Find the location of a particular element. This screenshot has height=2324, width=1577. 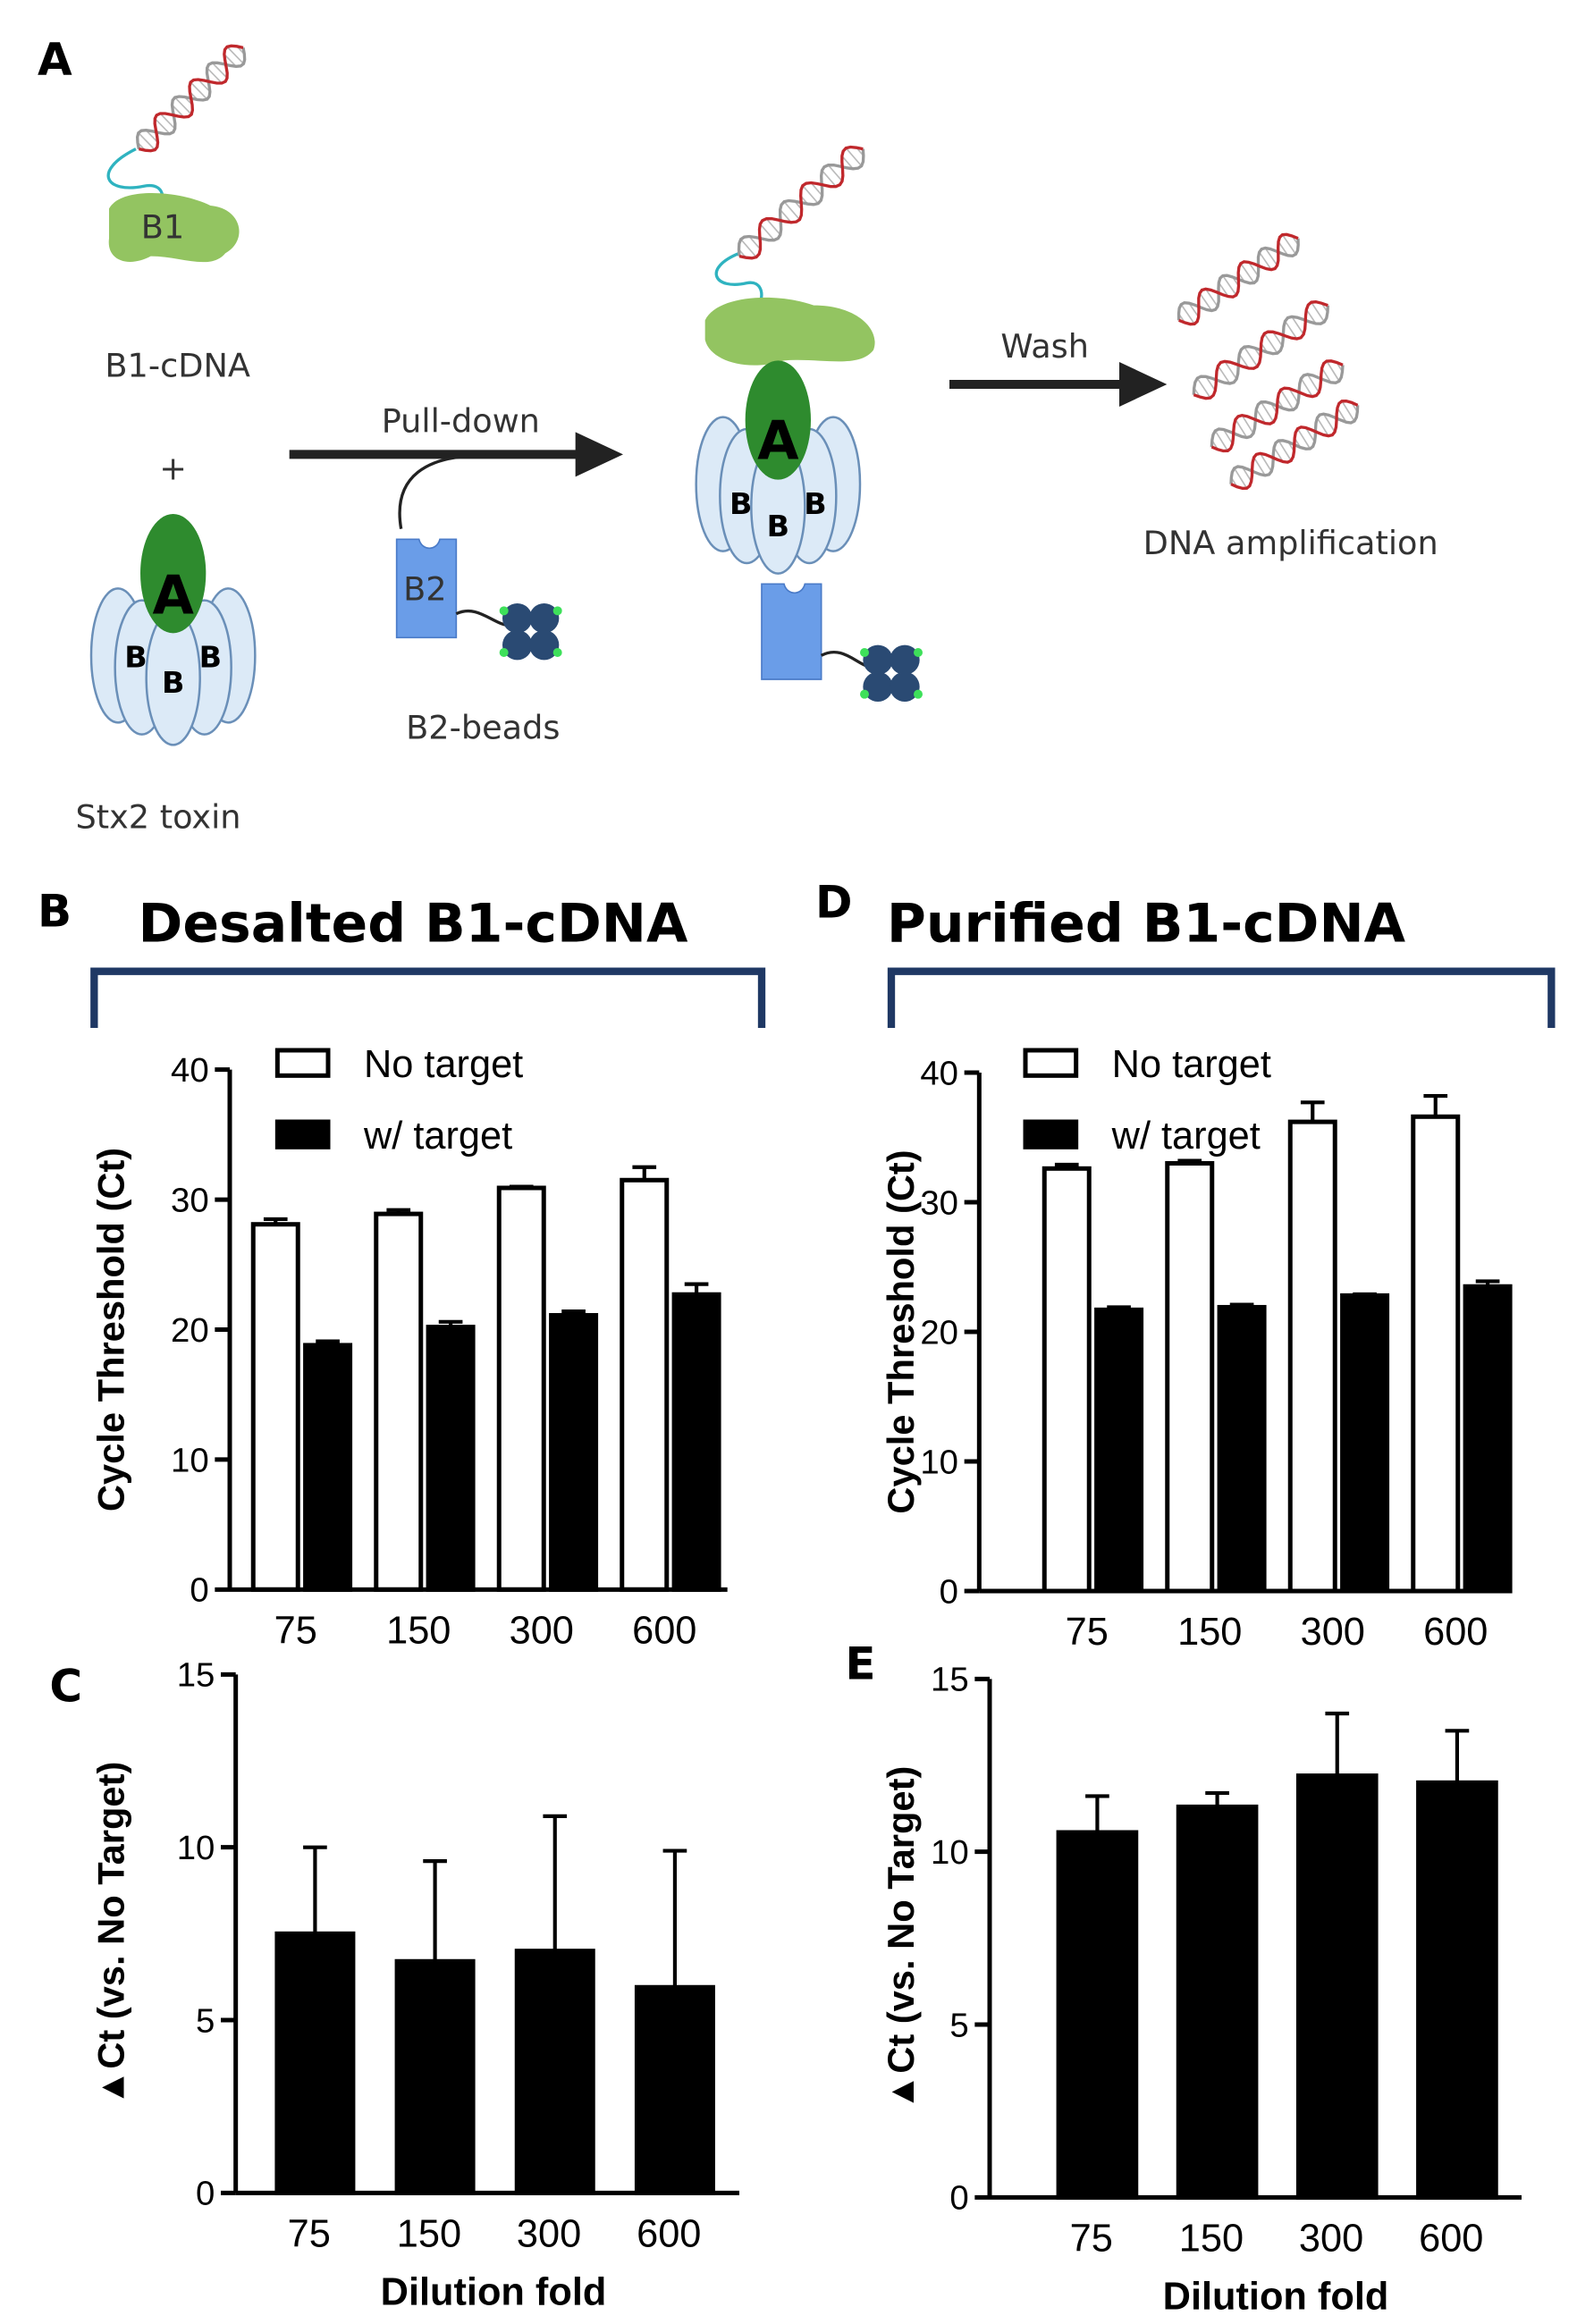

toxin-a is located at coordinates (778, 420).